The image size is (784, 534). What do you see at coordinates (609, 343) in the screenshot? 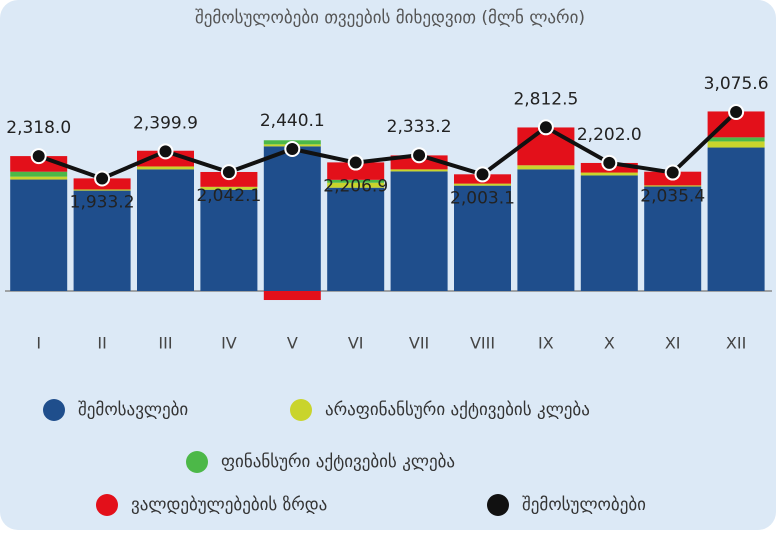
I see `x-tick-label: X` at bounding box center [609, 343].